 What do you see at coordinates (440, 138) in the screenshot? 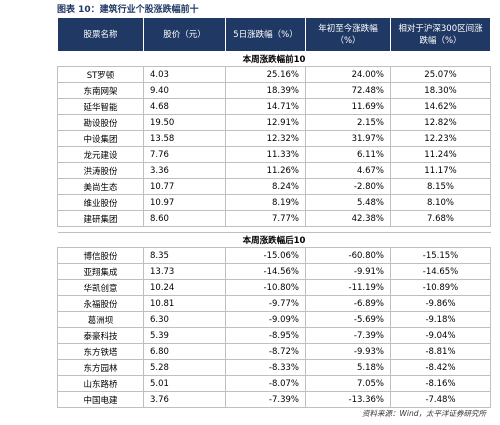
I see `cell: 12.23%` at bounding box center [440, 138].